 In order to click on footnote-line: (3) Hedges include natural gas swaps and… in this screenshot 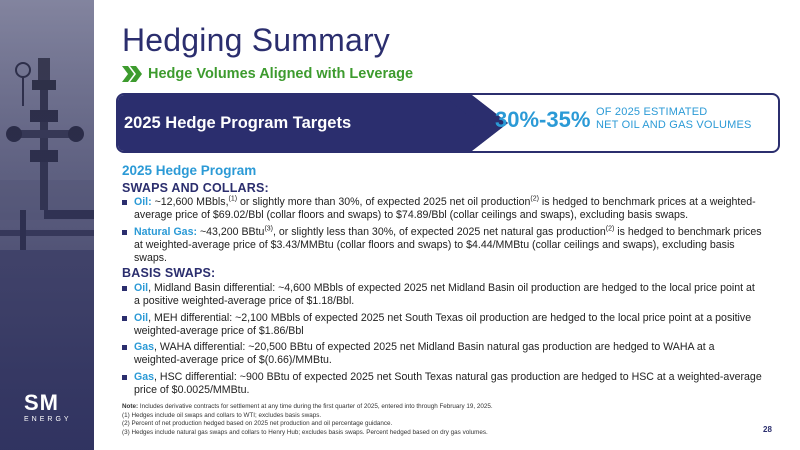, I will do `click(305, 432)`.